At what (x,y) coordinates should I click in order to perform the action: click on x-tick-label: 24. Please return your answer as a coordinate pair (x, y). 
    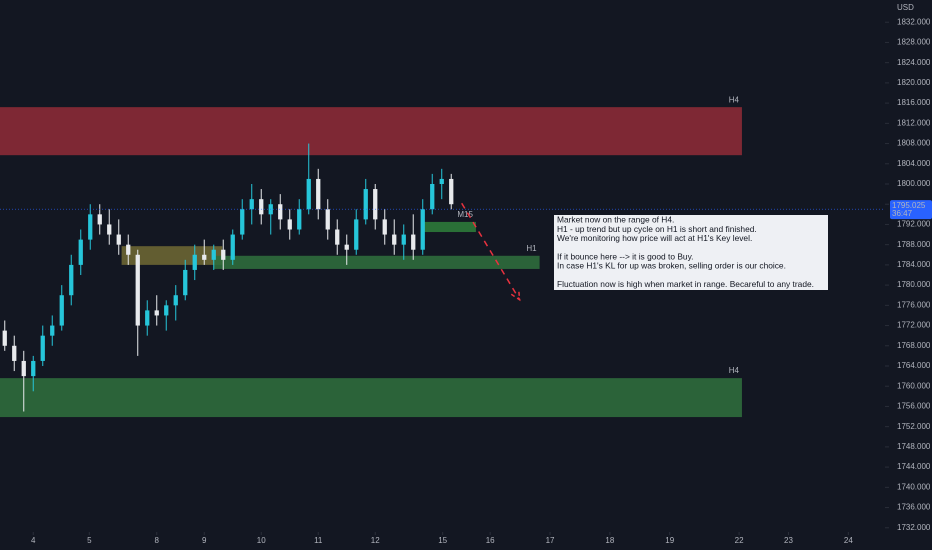
    Looking at the image, I should click on (848, 540).